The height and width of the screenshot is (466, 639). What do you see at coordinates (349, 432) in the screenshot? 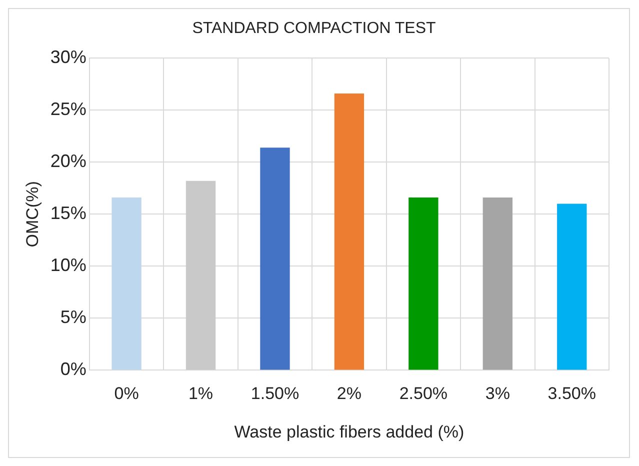
I see `x-axis-title: Waste plastic fibers added (%)` at bounding box center [349, 432].